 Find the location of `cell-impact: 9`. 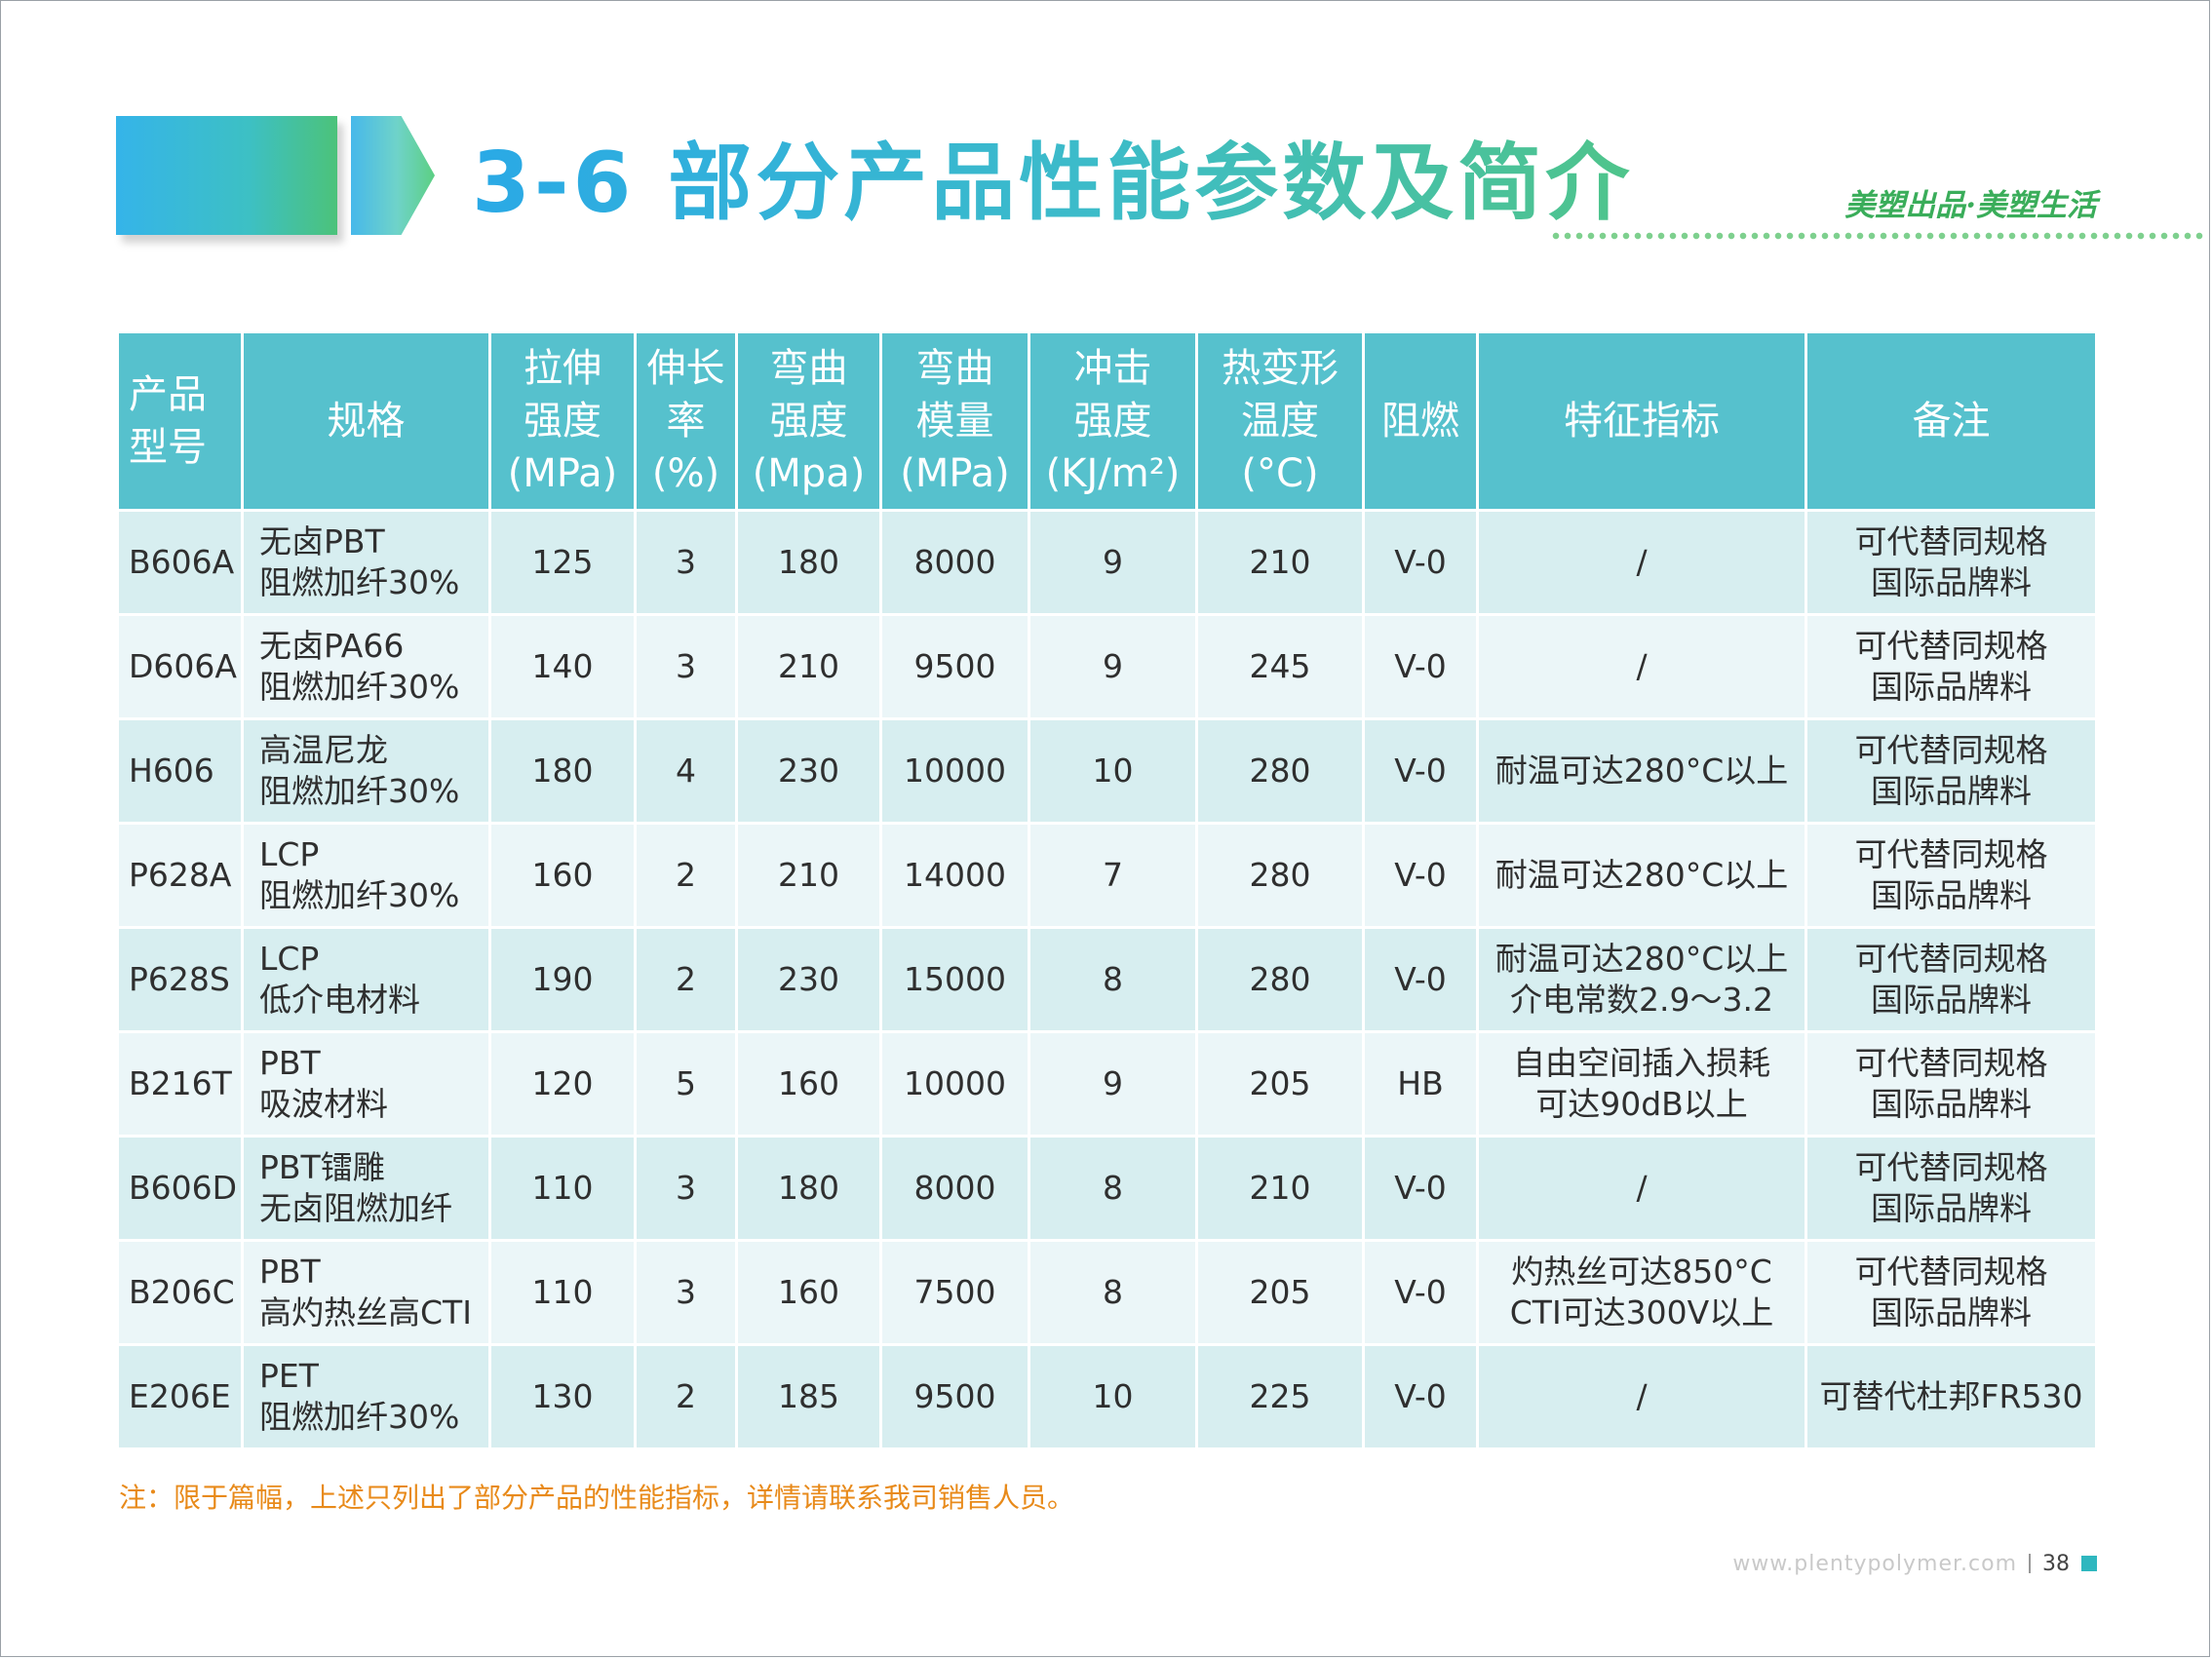

cell-impact: 9 is located at coordinates (1113, 1084).